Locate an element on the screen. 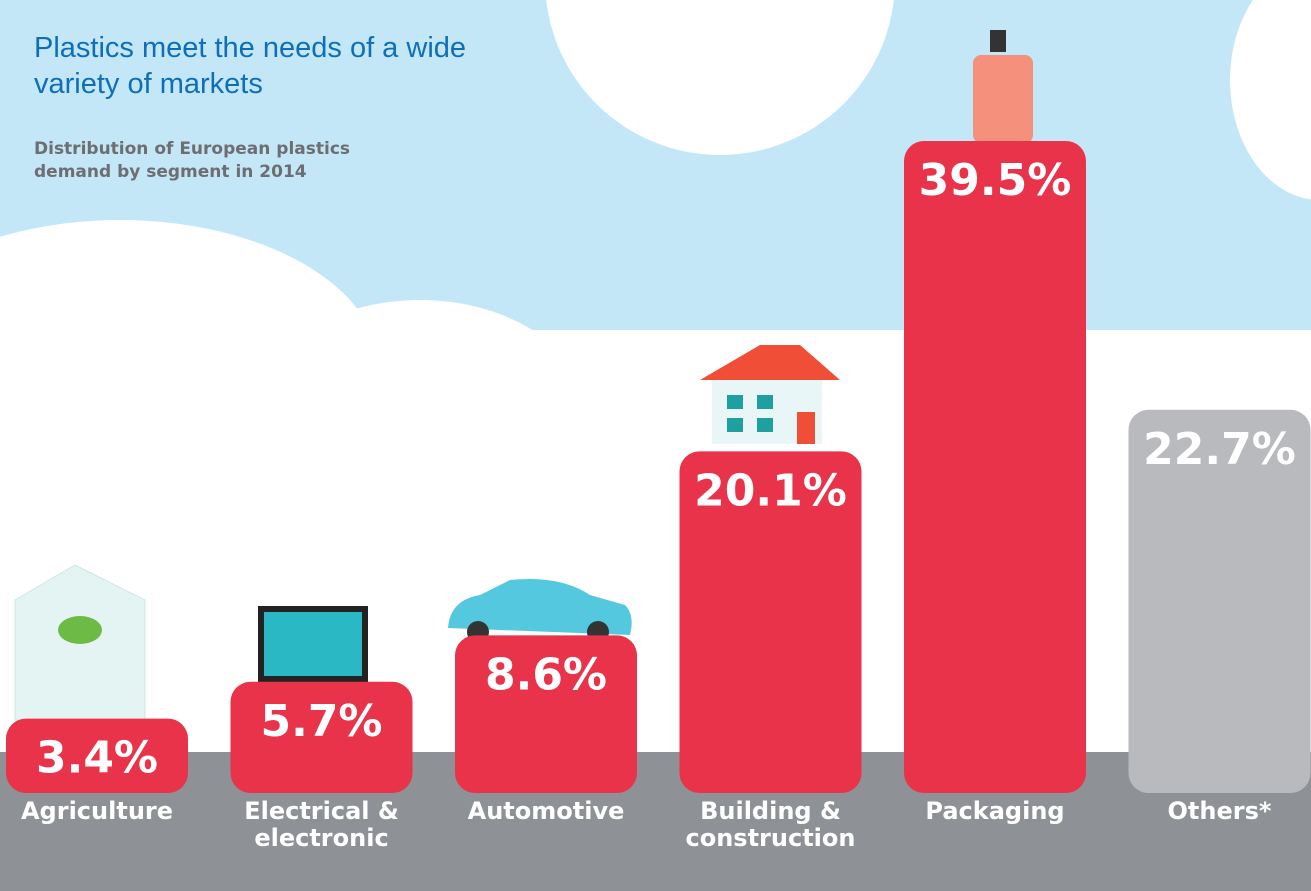 The image size is (1311, 891). value-label: 3.4% is located at coordinates (97, 758).